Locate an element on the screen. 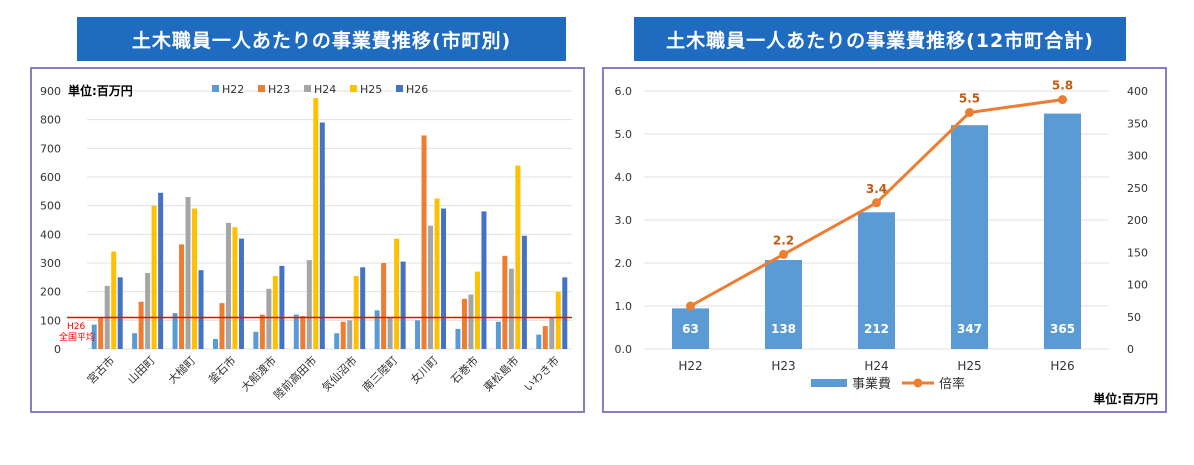  right-left-y-tick-label: 2.0 is located at coordinates (624, 263).